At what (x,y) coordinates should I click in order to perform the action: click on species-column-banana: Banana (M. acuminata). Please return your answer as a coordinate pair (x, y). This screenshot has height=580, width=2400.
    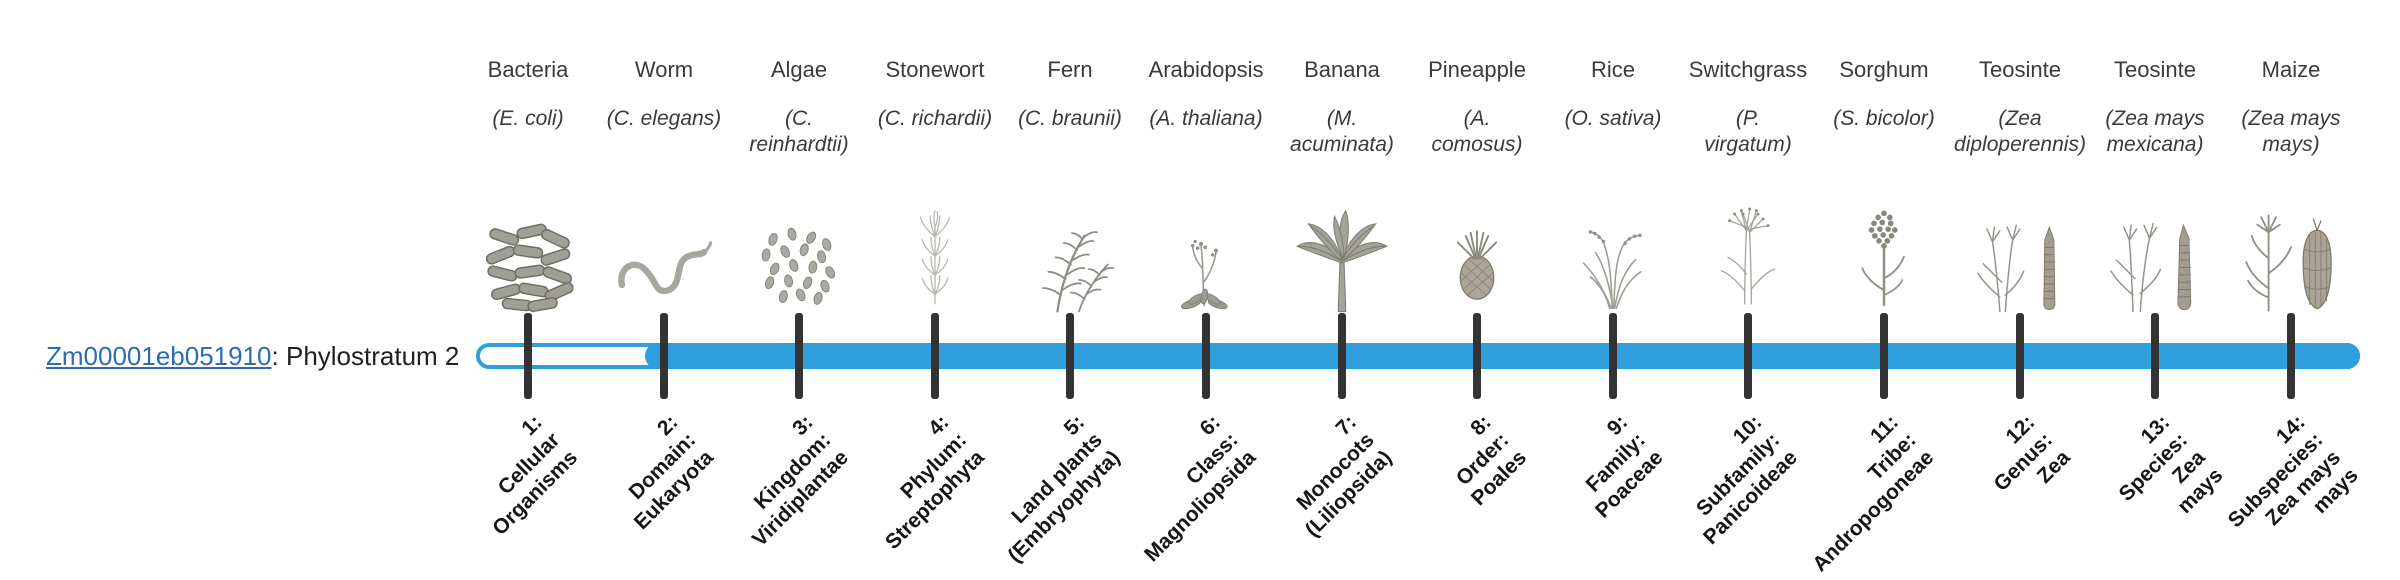
    Looking at the image, I should click on (1342, 184).